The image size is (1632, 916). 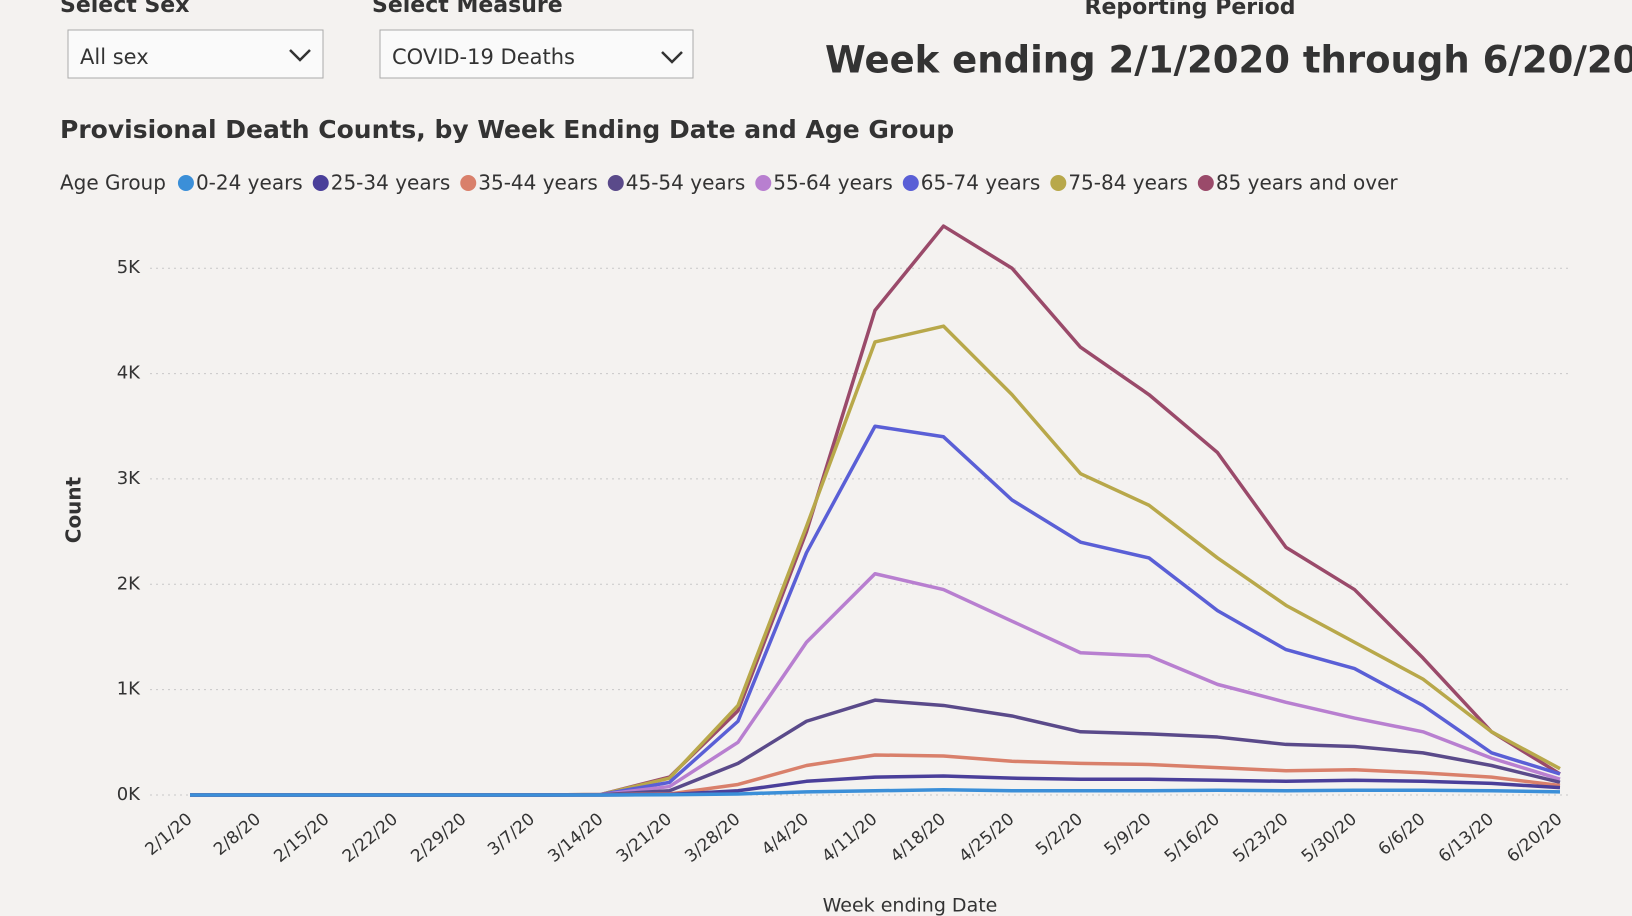 What do you see at coordinates (1307, 183) in the screenshot?
I see `legend-label: 85 years and over` at bounding box center [1307, 183].